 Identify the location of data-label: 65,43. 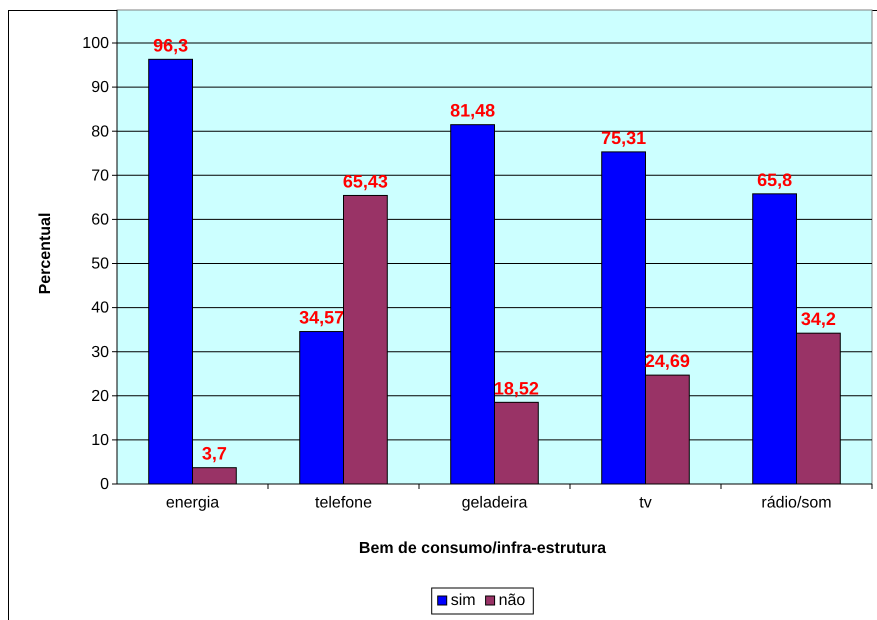
(365, 181).